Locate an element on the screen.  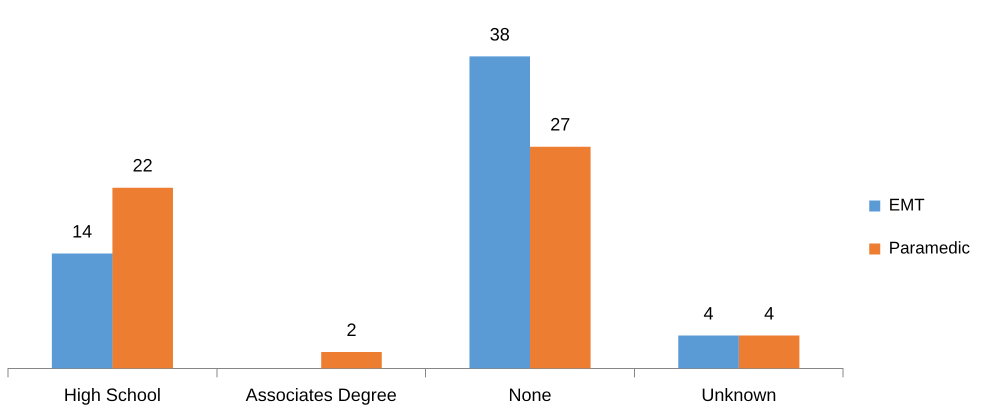
data-label: 2 is located at coordinates (351, 330).